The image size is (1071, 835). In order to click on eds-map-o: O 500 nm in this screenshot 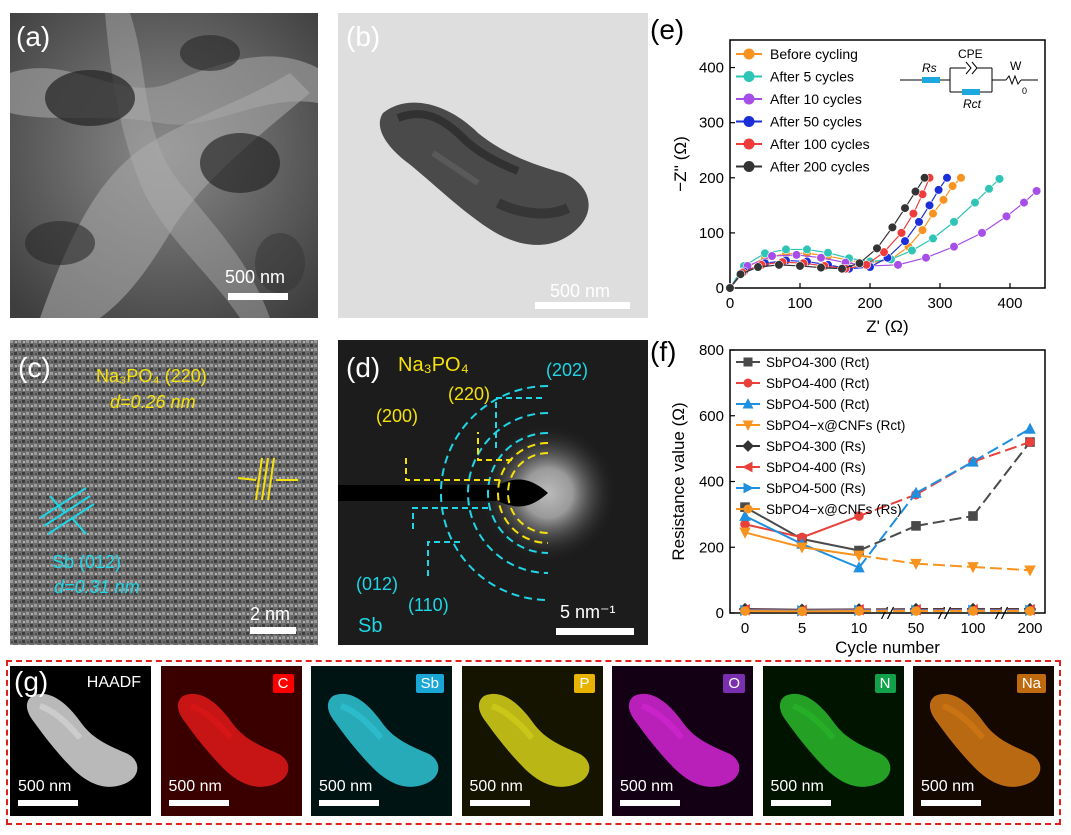, I will do `click(682, 741)`.